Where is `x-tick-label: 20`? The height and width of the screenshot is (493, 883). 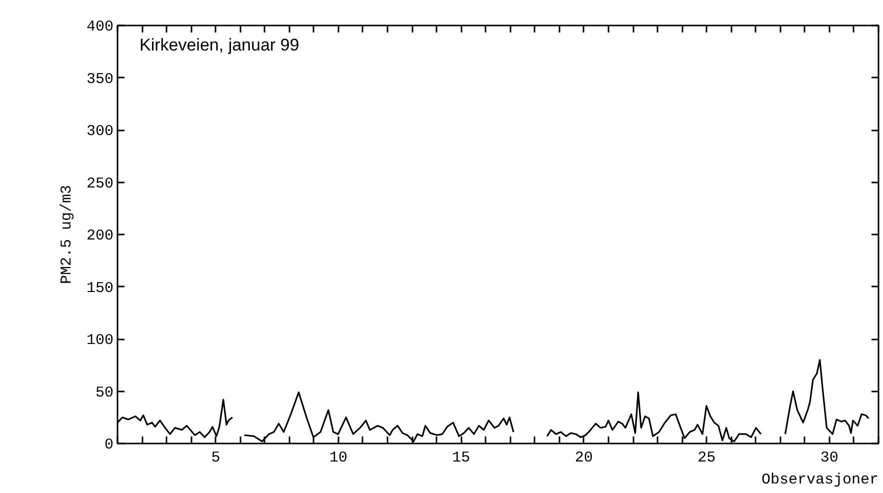 x-tick-label: 20 is located at coordinates (583, 458).